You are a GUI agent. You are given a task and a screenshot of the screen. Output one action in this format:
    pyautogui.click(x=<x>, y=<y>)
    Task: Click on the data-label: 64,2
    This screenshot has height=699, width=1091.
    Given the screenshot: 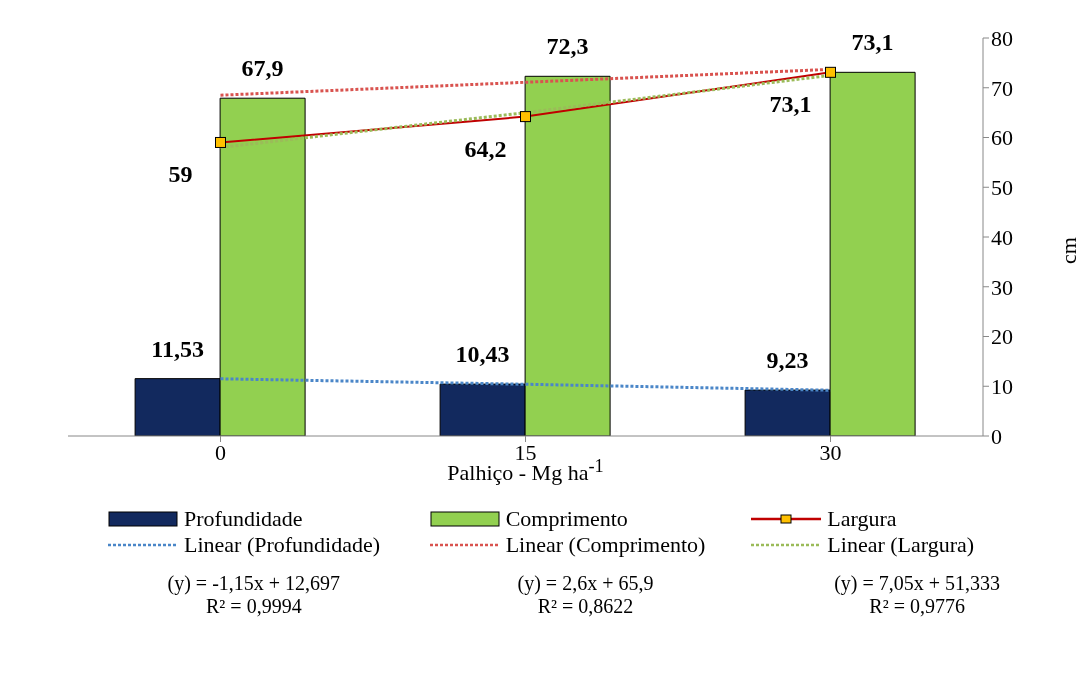 What is the action you would take?
    pyautogui.click(x=485, y=148)
    